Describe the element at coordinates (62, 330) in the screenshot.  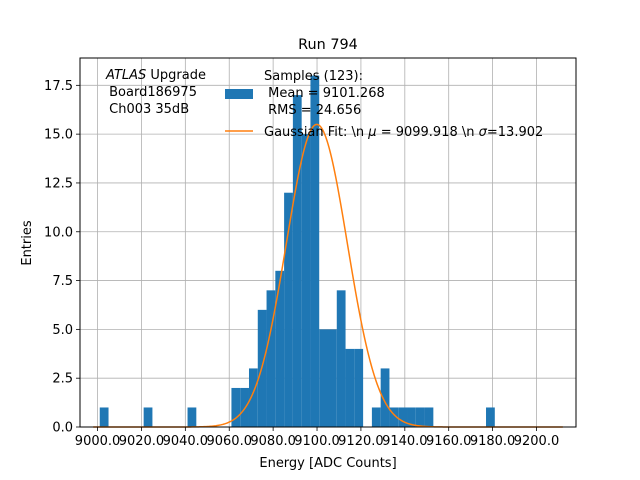
I see `y-tick-label: 5.0` at that location.